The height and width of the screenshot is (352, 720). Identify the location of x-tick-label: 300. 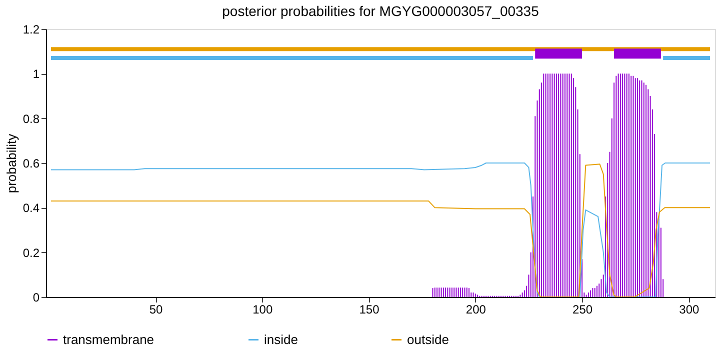
(689, 309).